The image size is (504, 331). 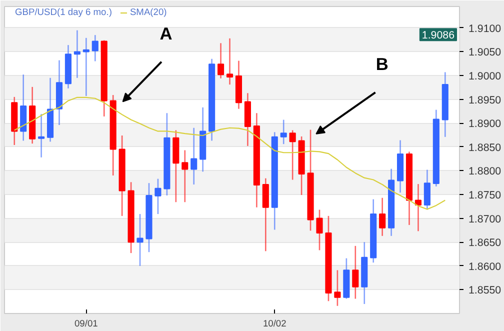 I want to click on y-tick-label: 1.8600, so click(x=485, y=266).